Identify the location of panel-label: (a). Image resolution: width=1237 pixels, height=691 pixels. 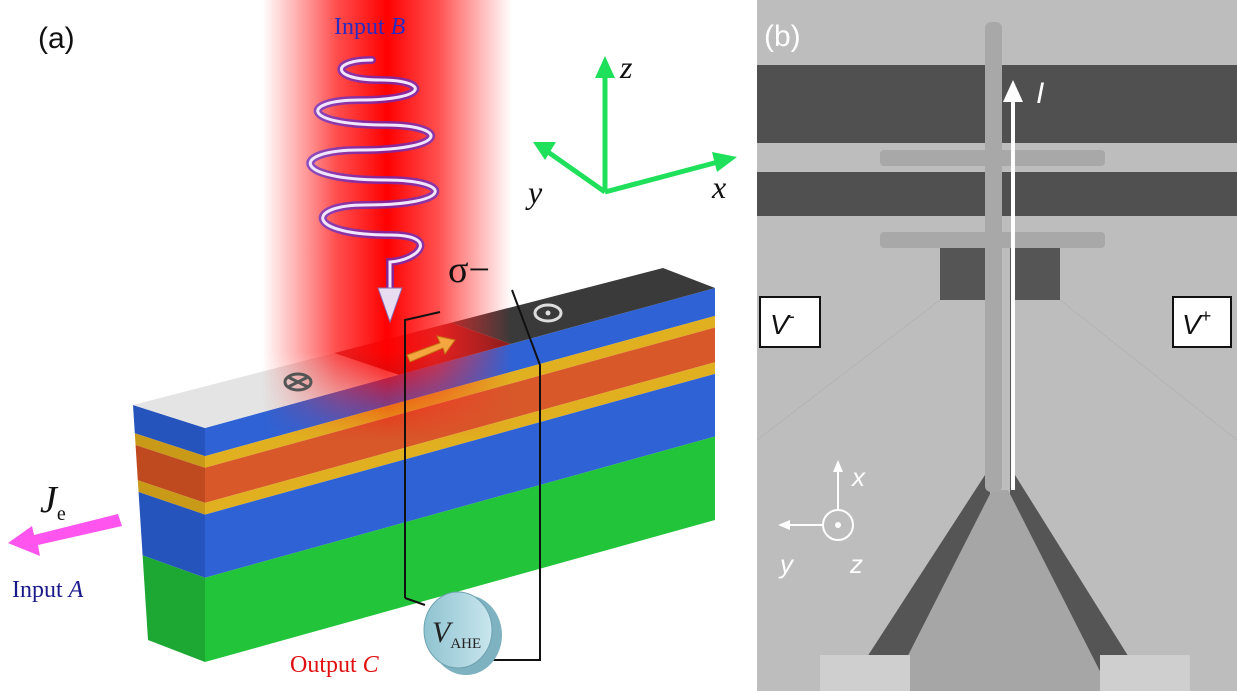
(56, 38).